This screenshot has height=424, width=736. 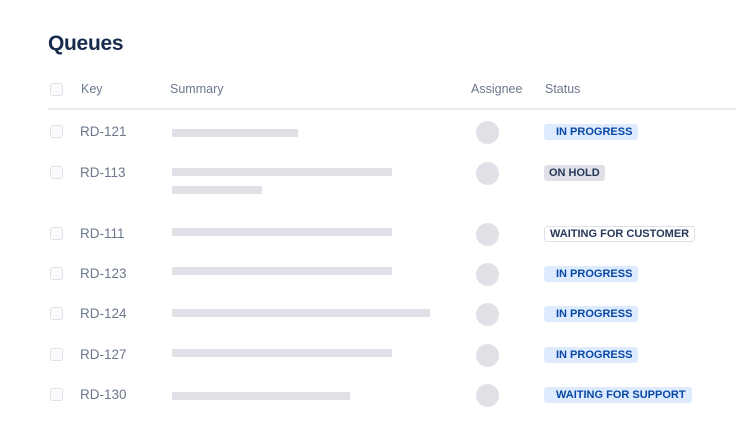 I want to click on status-badge: WAITING FOR SUPPORT, so click(x=618, y=395).